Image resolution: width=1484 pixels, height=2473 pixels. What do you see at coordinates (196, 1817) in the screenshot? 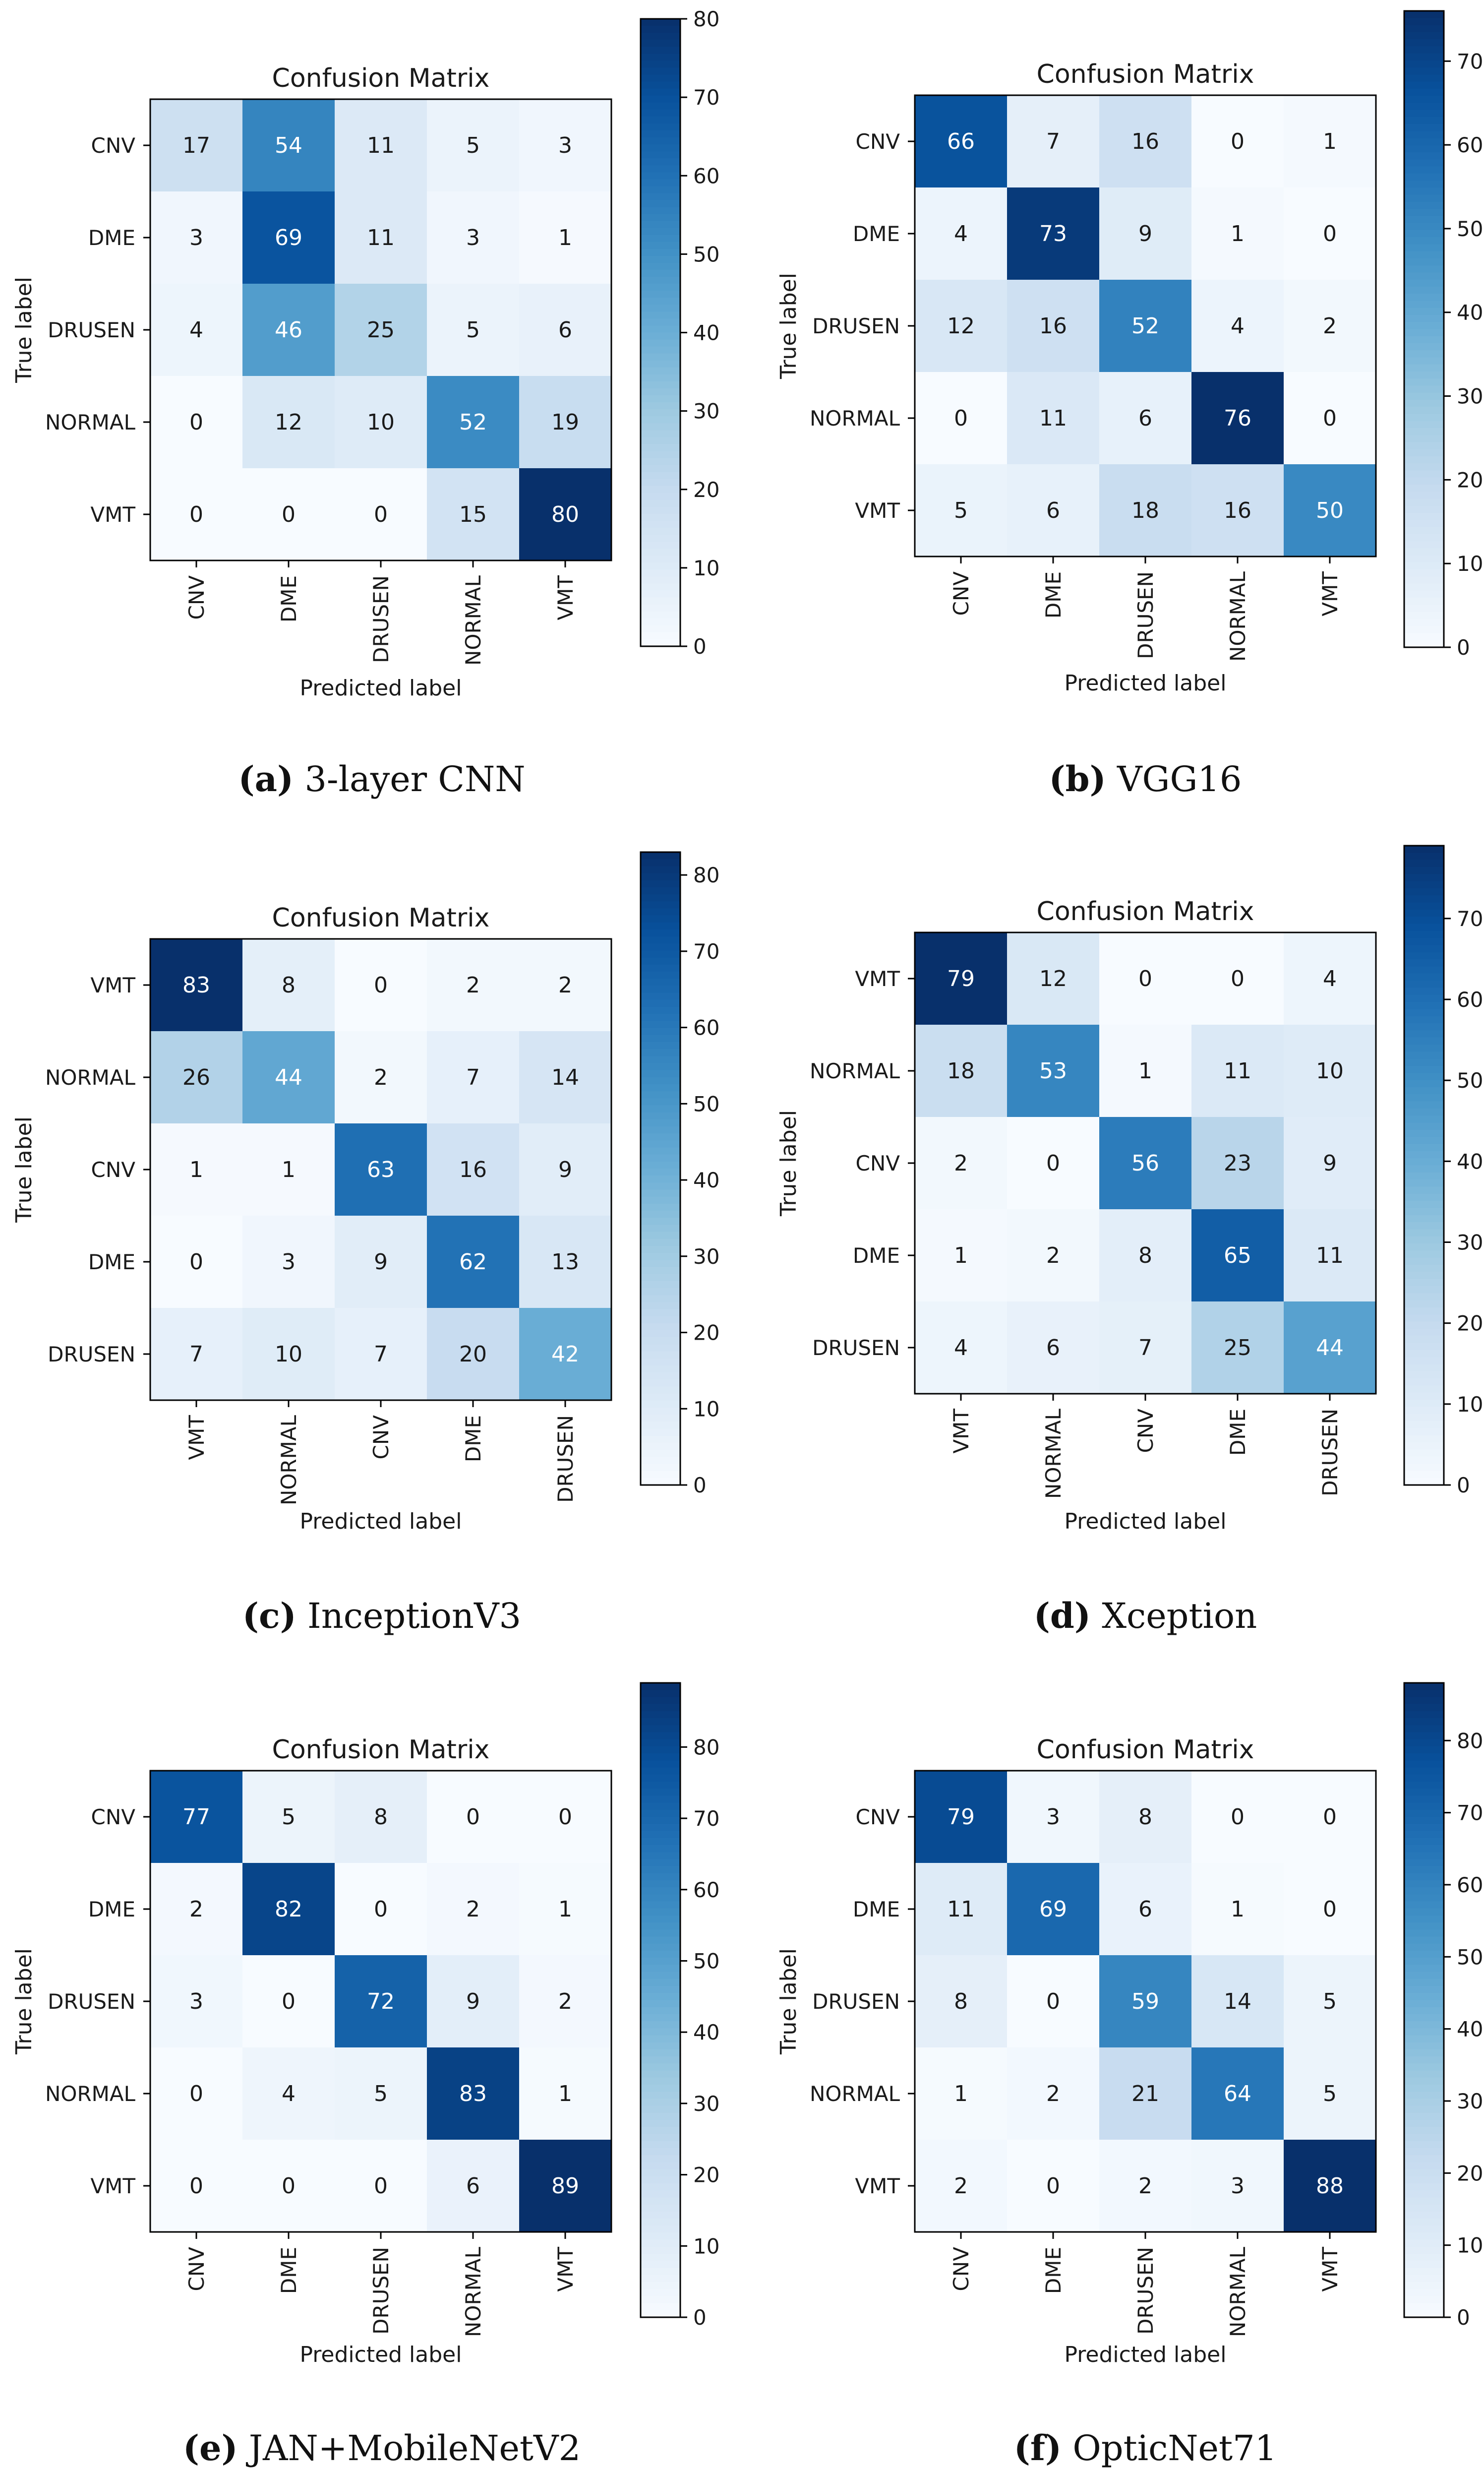
I see `cell-value-label: 77` at bounding box center [196, 1817].